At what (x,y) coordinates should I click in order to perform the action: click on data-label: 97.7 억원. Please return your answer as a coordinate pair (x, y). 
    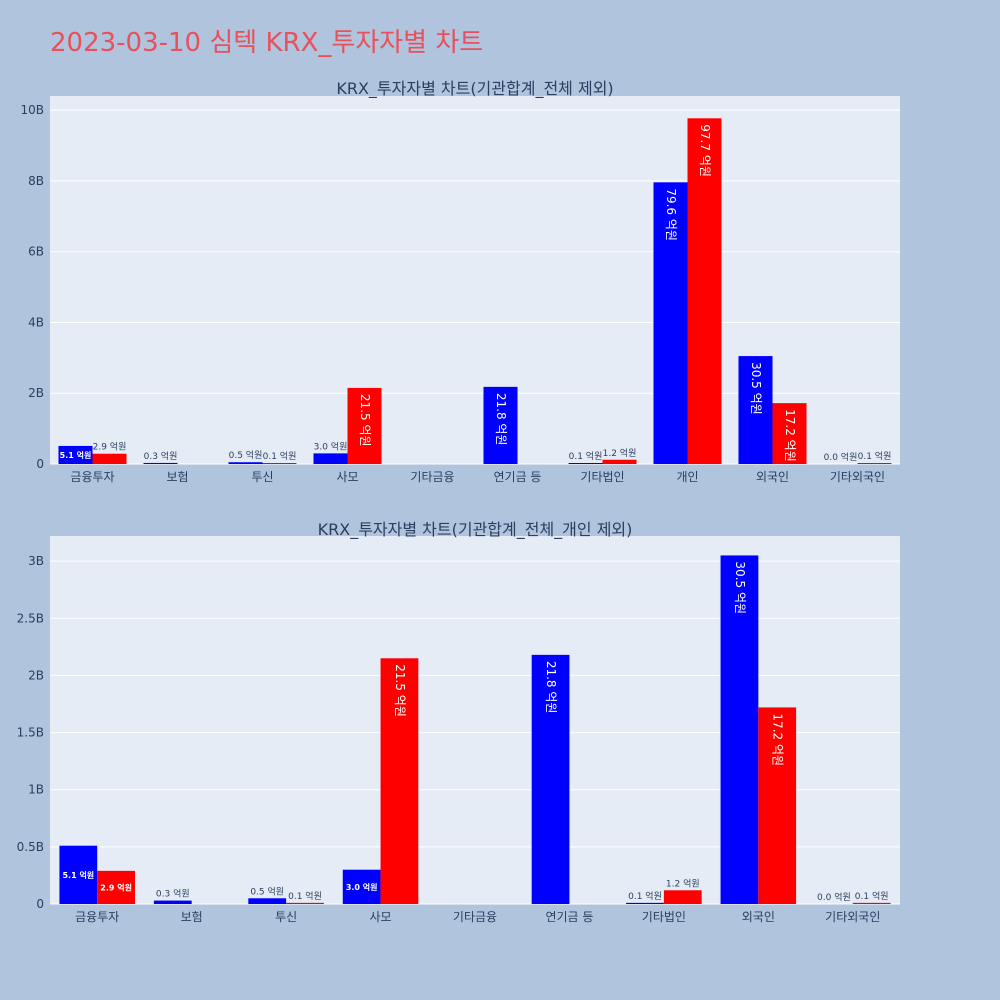
    Looking at the image, I should click on (705, 150).